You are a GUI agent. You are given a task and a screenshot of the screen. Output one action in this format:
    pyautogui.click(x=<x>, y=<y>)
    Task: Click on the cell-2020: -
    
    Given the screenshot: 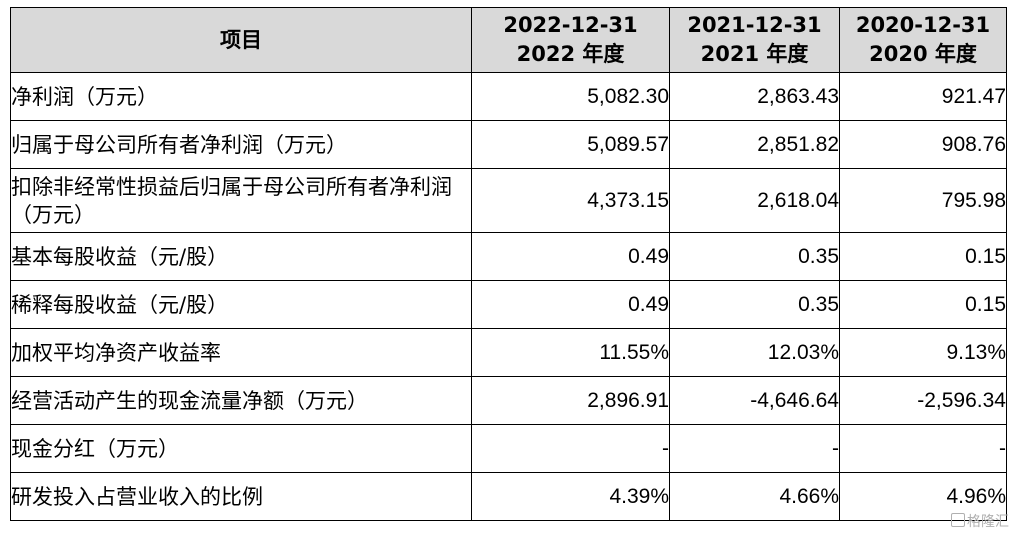 What is the action you would take?
    pyautogui.click(x=923, y=448)
    